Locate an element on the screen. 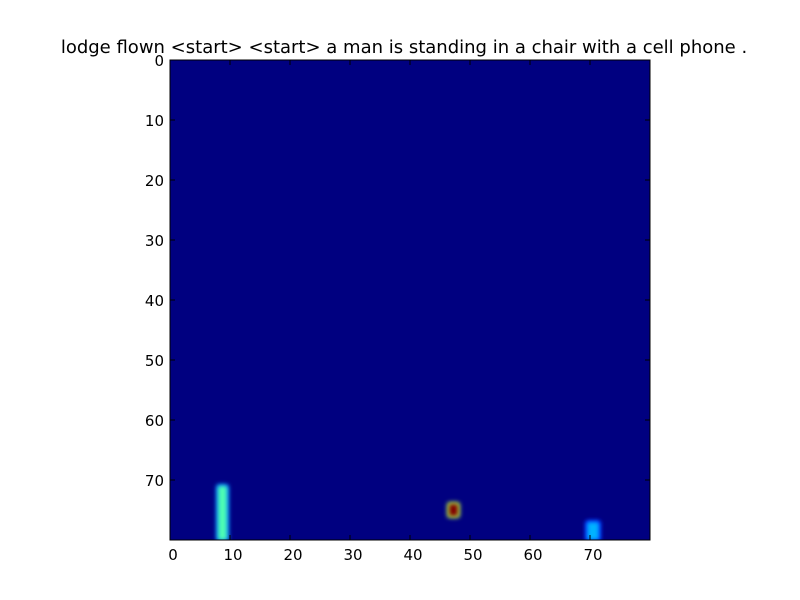 The width and height of the screenshot is (800, 600). y-tick-label: 40 is located at coordinates (154, 301).